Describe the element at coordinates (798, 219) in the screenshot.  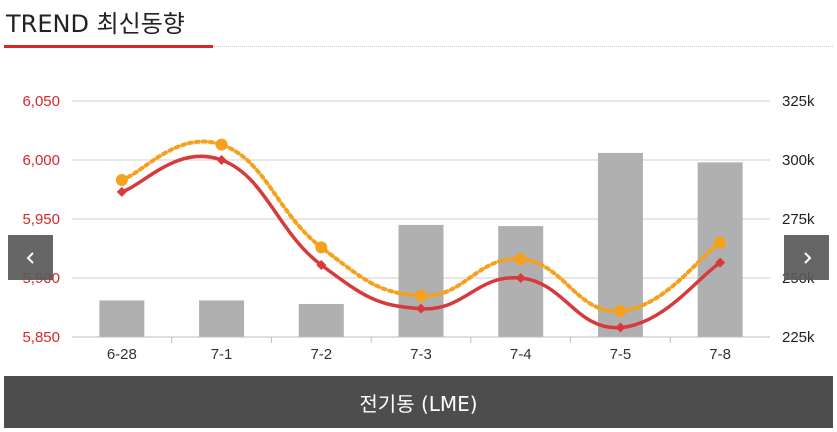
I see `y-right-tick-label: 275k` at that location.